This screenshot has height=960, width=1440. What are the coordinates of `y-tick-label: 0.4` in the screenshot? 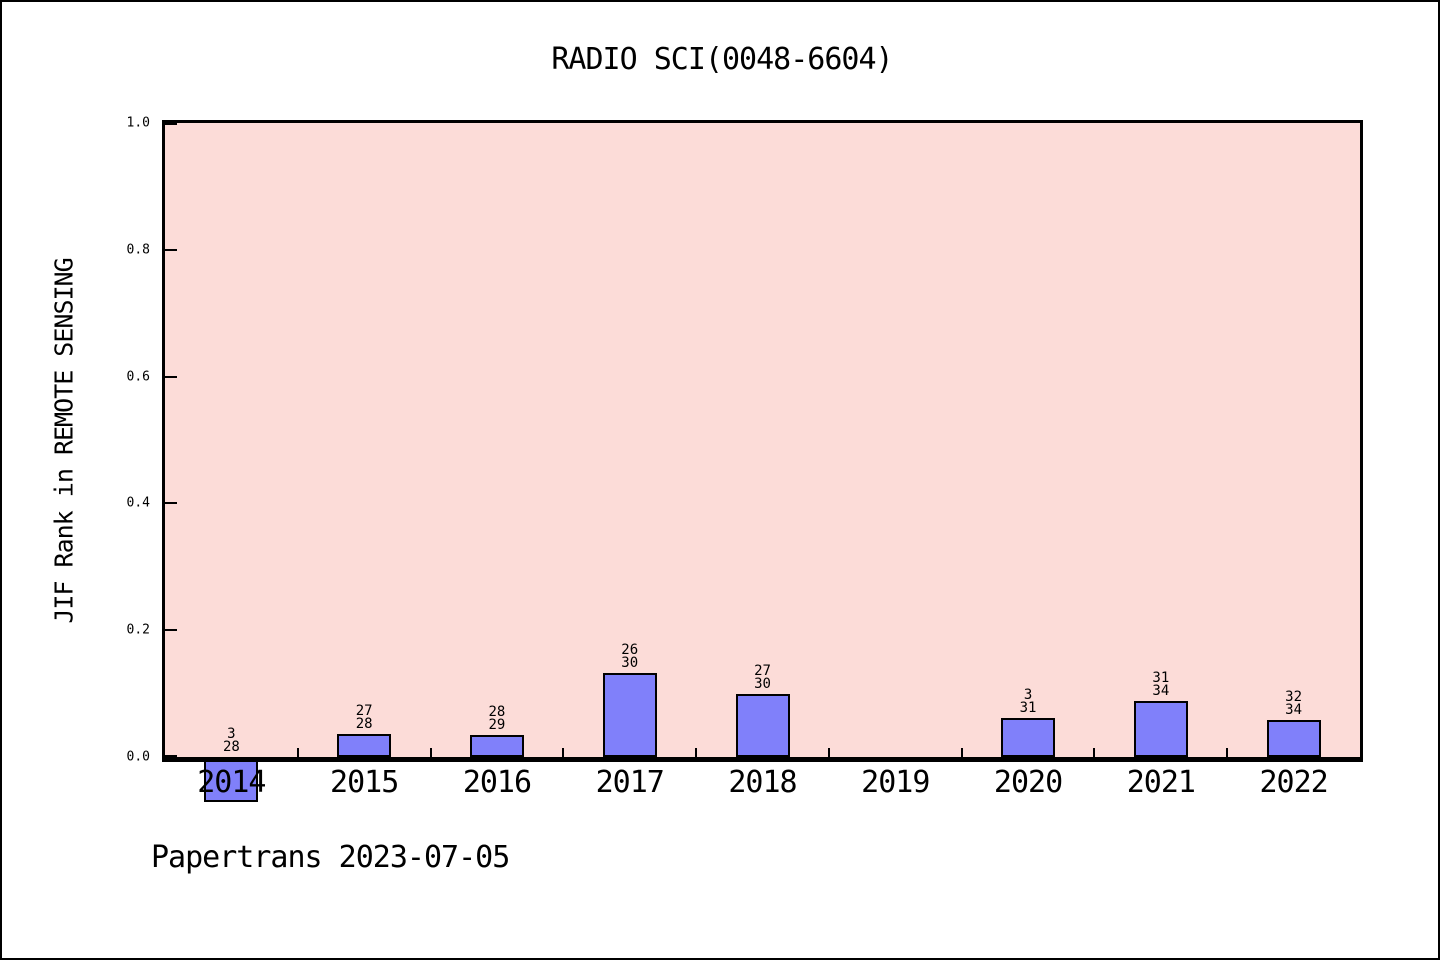 It's located at (138, 503).